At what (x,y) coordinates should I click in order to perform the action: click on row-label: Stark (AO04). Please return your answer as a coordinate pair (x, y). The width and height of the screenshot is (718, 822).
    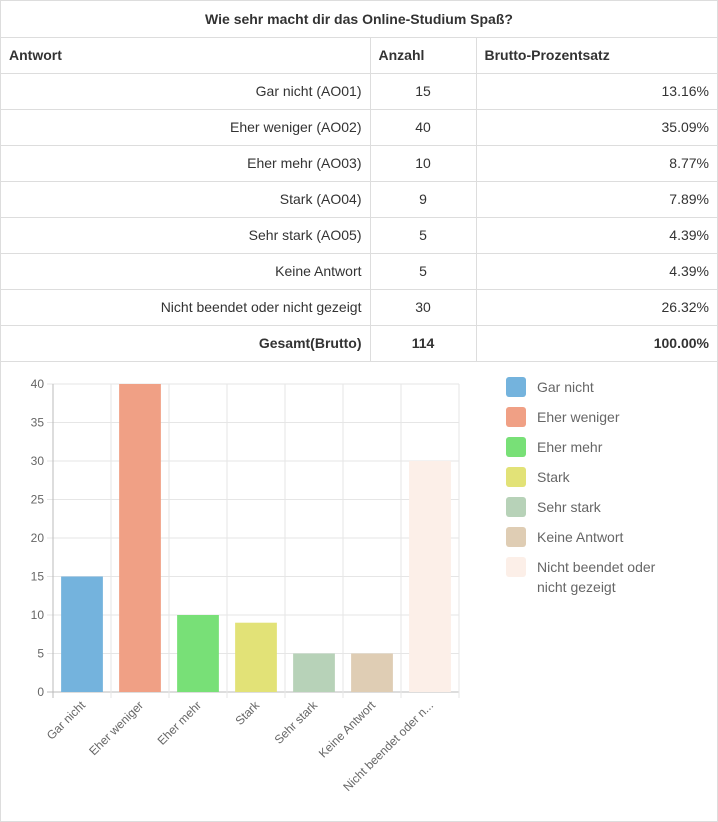
    Looking at the image, I should click on (185, 199).